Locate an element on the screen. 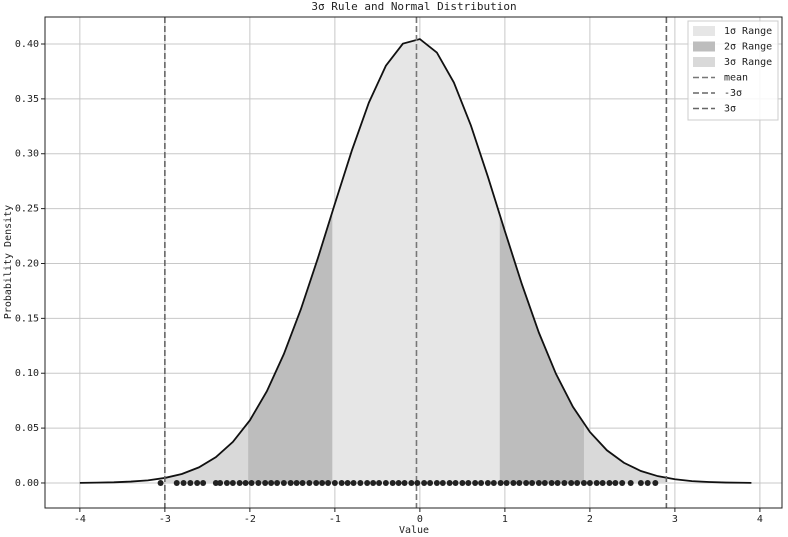 The image size is (788, 537). x-tick-label: 4 is located at coordinates (760, 519).